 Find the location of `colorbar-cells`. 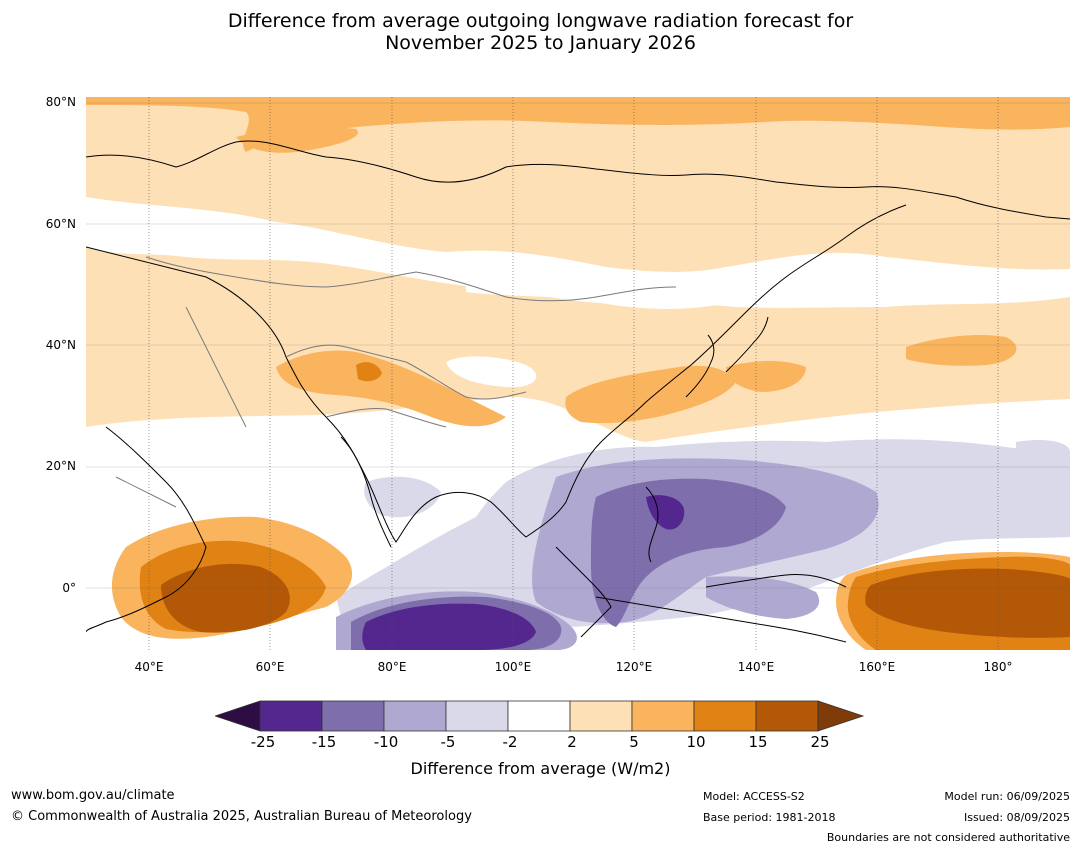

colorbar-cells is located at coordinates (540, 716).